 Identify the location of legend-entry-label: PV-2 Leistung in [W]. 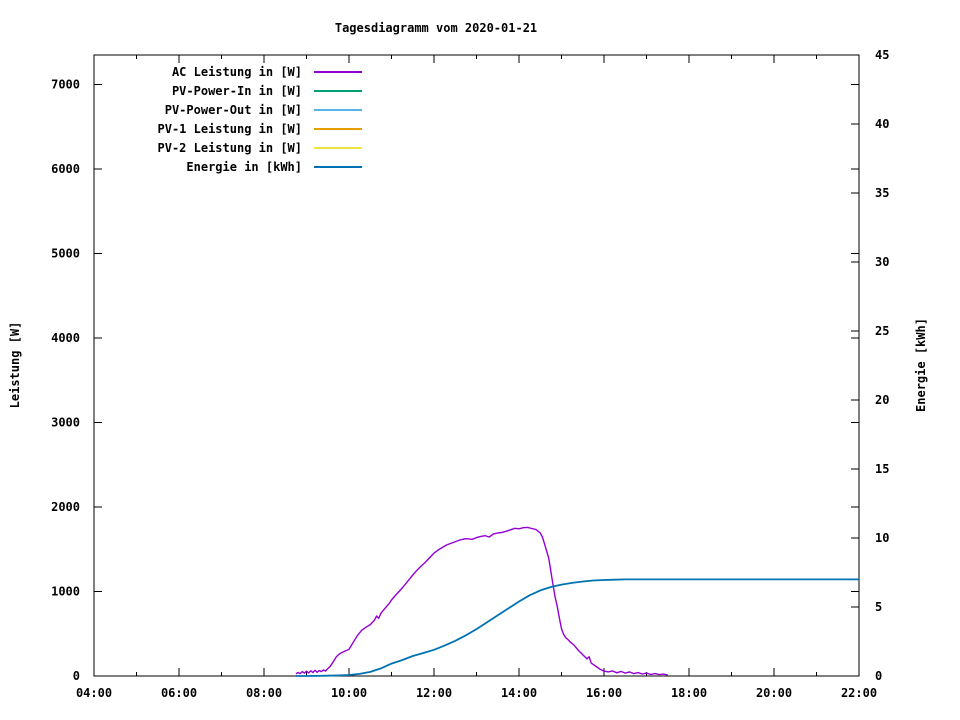
(230, 147).